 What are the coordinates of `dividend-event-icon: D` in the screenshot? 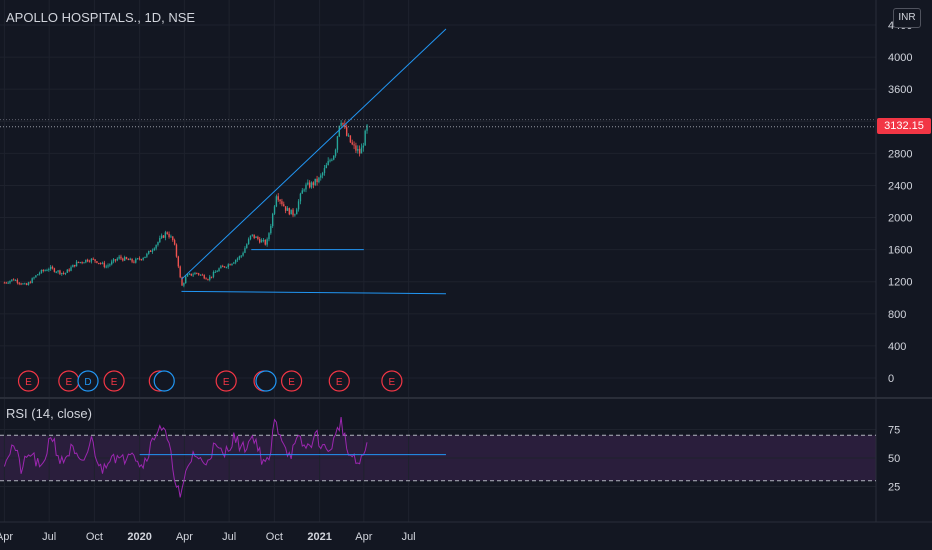 It's located at (88, 381).